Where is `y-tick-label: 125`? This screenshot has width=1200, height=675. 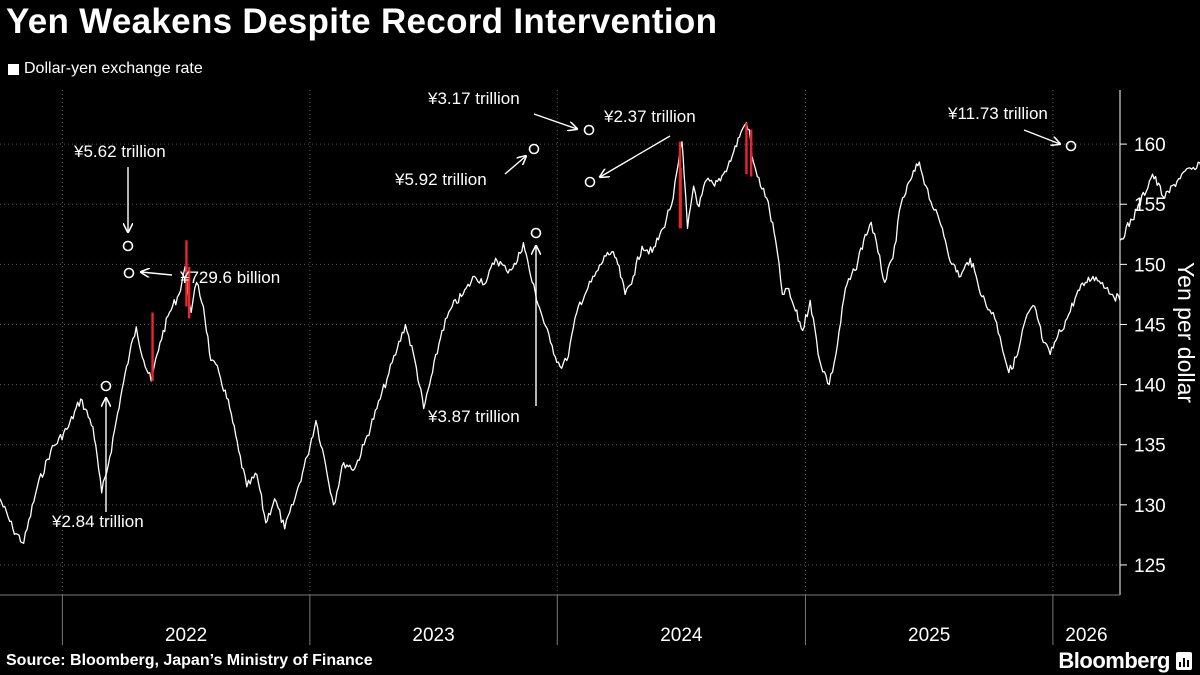
y-tick-label: 125 is located at coordinates (1150, 566).